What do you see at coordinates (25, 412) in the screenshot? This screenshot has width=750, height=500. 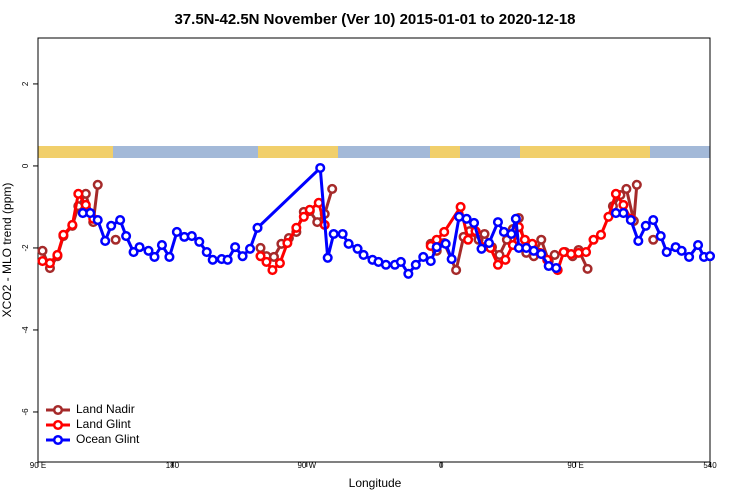 I see `y-tick-label: -6` at bounding box center [25, 412].